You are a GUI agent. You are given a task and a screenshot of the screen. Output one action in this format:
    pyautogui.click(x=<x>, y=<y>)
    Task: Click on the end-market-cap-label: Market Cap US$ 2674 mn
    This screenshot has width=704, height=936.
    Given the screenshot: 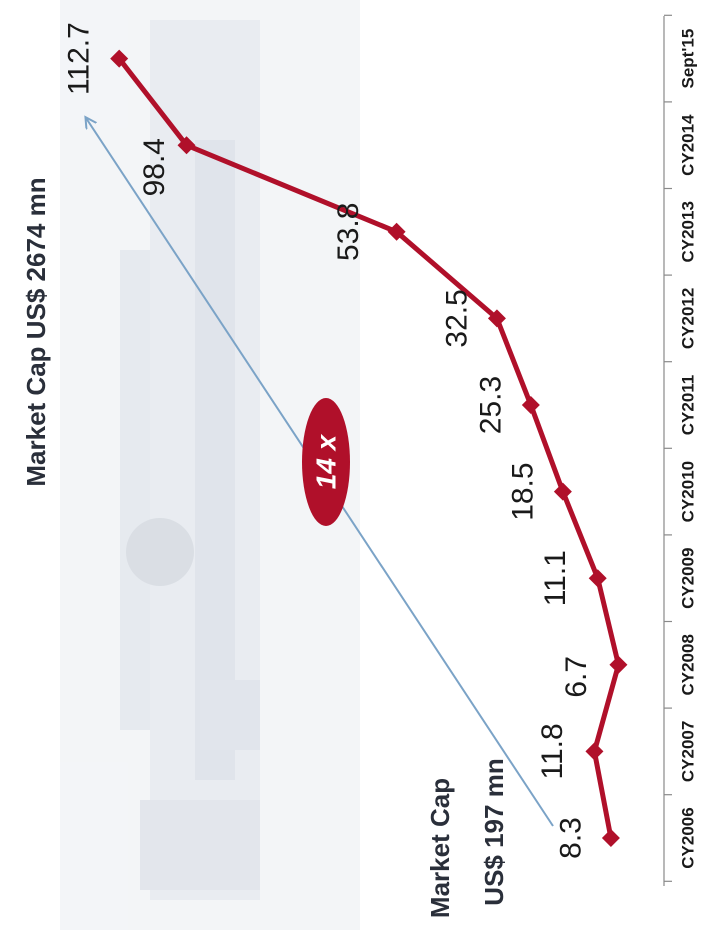 What is the action you would take?
    pyautogui.click(x=36, y=331)
    